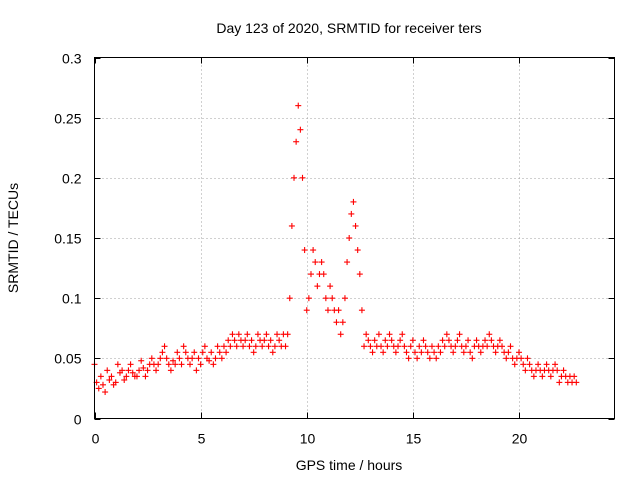  Describe the element at coordinates (72, 299) in the screenshot. I see `y-tick-label: 0.1` at that location.